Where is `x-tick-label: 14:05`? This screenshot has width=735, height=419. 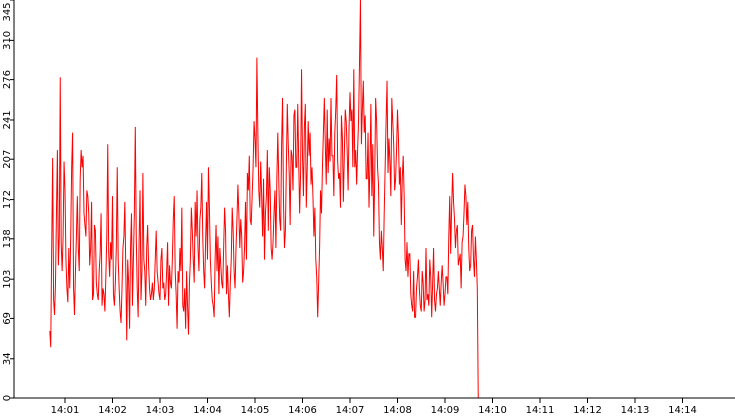
x-tick-label: 14:05 is located at coordinates (255, 410).